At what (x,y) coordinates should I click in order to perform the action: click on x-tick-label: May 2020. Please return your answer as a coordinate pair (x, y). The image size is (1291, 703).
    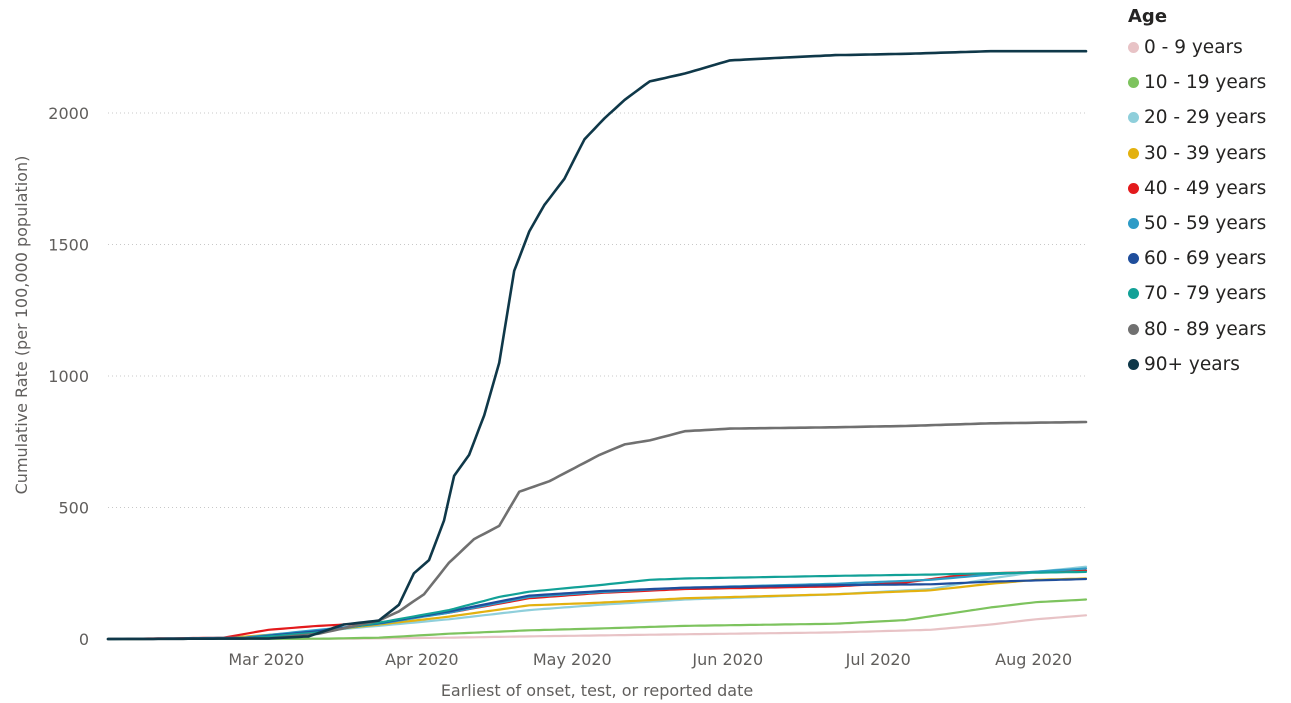
    Looking at the image, I should click on (572, 659).